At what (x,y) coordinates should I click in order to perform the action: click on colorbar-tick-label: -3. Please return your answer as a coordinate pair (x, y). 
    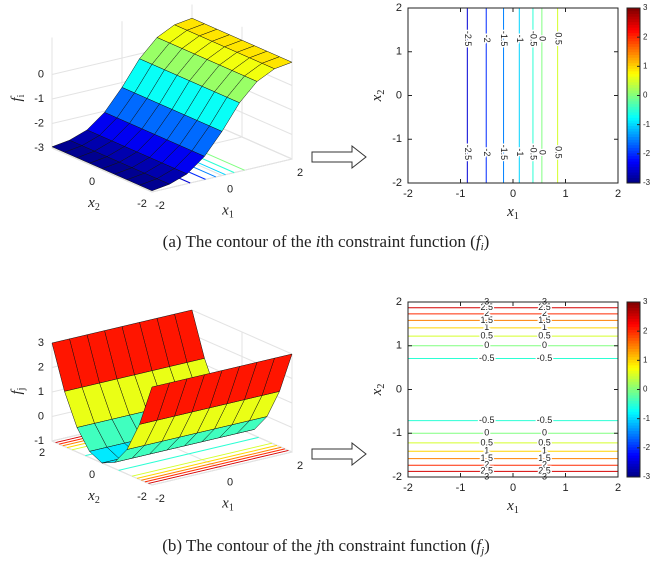
    Looking at the image, I should click on (647, 182).